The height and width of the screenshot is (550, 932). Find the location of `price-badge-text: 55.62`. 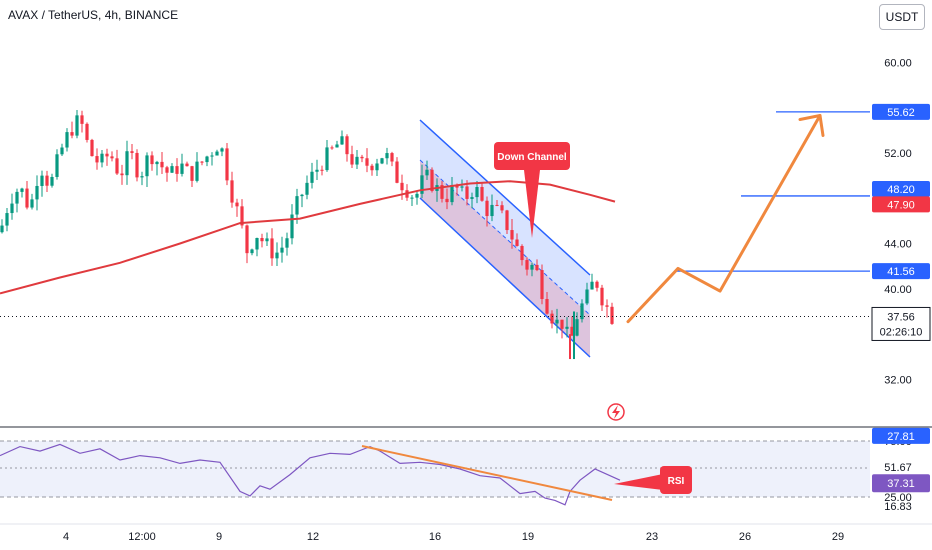

price-badge-text: 55.62 is located at coordinates (901, 113).